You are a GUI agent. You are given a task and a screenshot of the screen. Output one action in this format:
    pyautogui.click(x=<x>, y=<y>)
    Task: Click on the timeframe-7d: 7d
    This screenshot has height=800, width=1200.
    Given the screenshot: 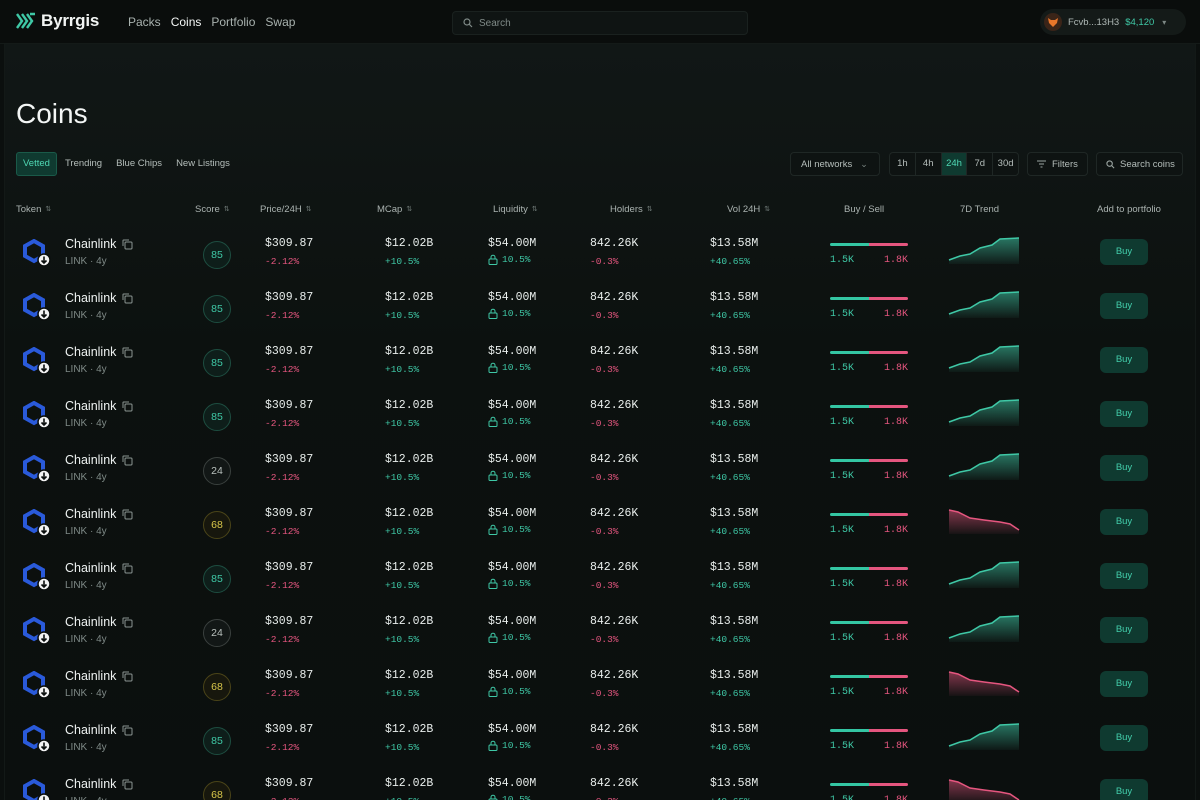 What is the action you would take?
    pyautogui.click(x=980, y=164)
    